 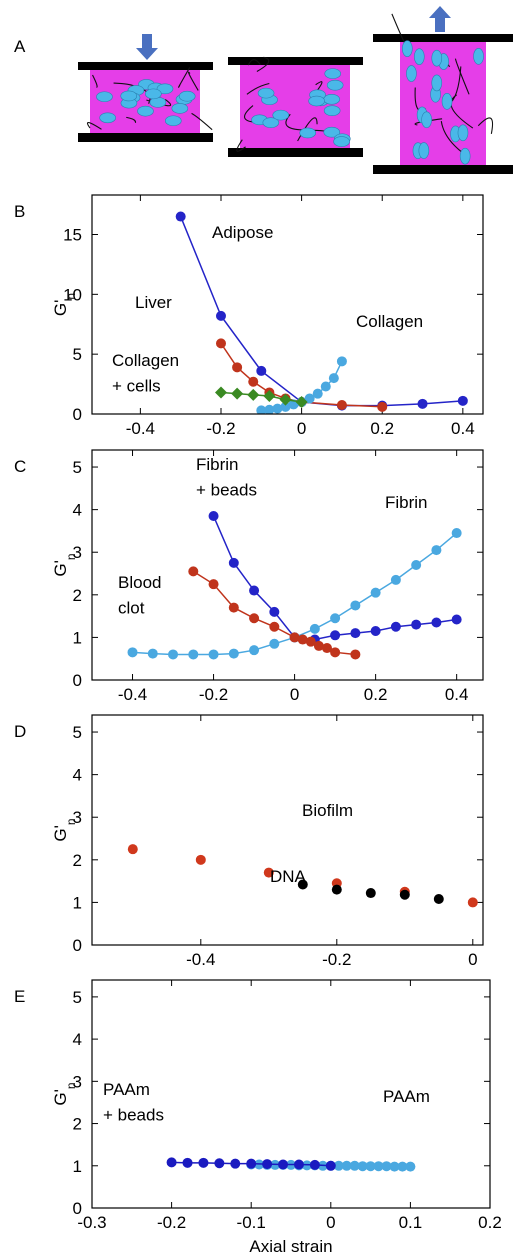 I want to click on x-tick-label: -0.3, so click(x=91, y=1222).